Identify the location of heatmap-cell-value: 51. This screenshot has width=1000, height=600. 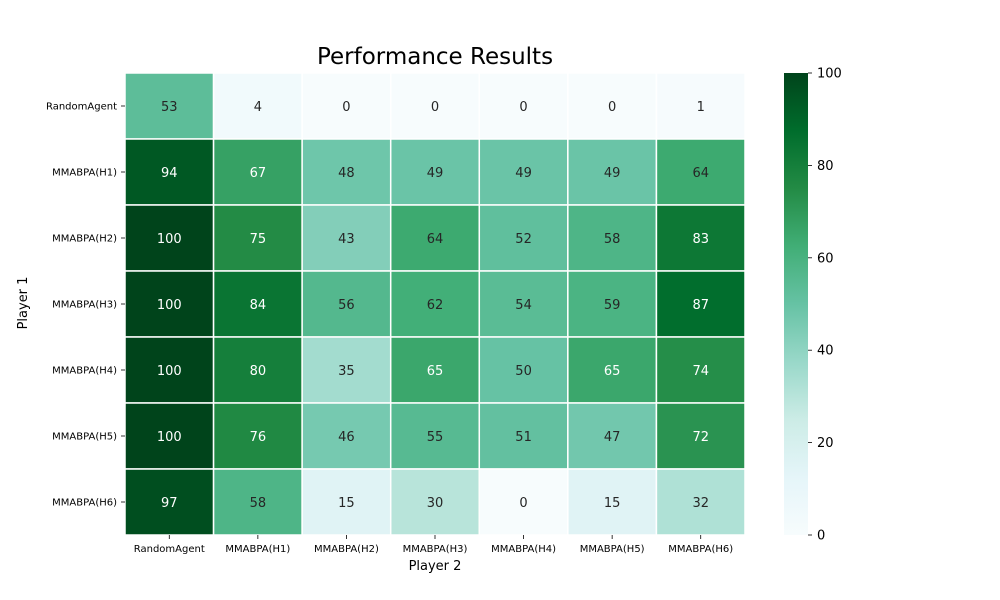
(523, 437).